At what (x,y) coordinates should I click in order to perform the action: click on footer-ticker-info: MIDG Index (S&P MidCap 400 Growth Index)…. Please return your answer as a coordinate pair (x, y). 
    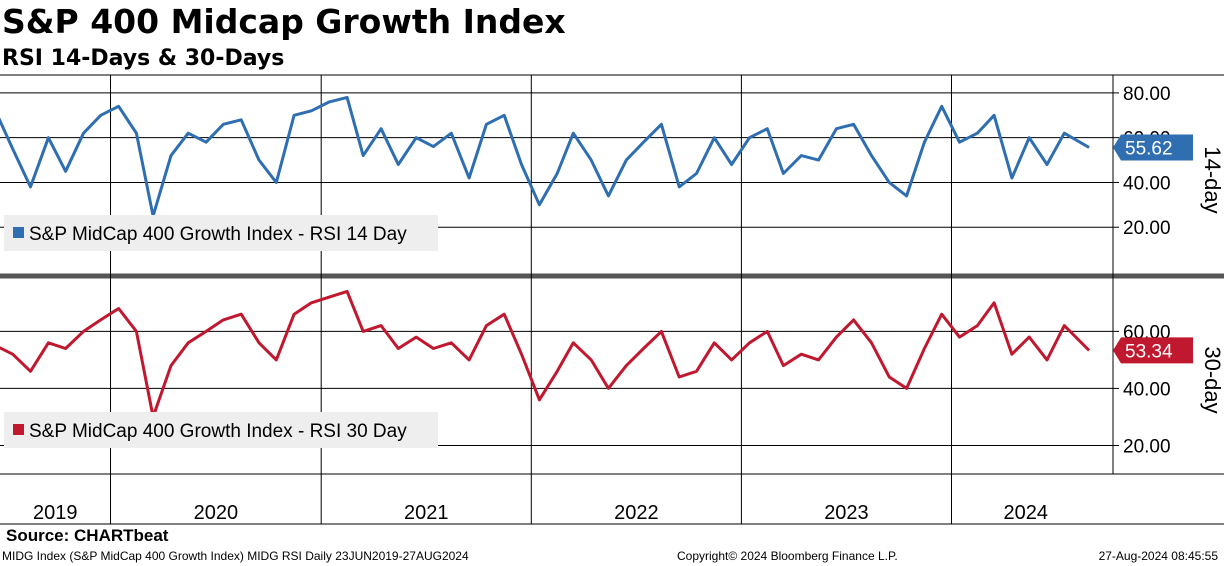
    Looking at the image, I should click on (235, 556).